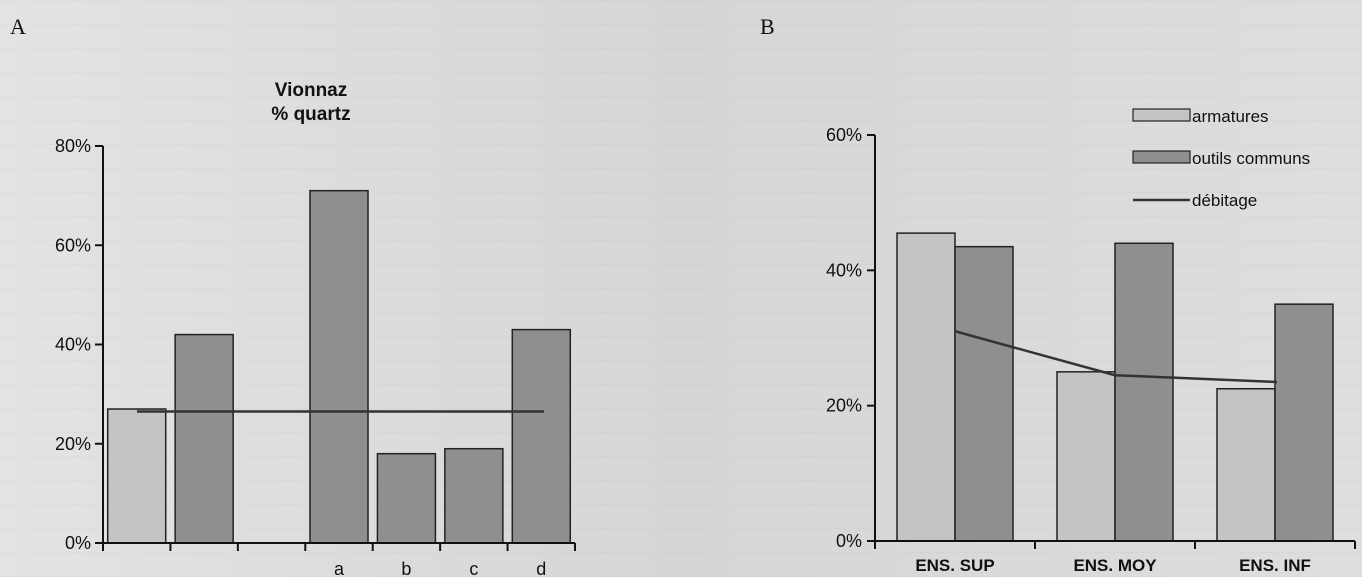 Image resolution: width=1362 pixels, height=577 pixels. Describe the element at coordinates (541, 568) in the screenshot. I see `chart-a-category-label: d` at that location.